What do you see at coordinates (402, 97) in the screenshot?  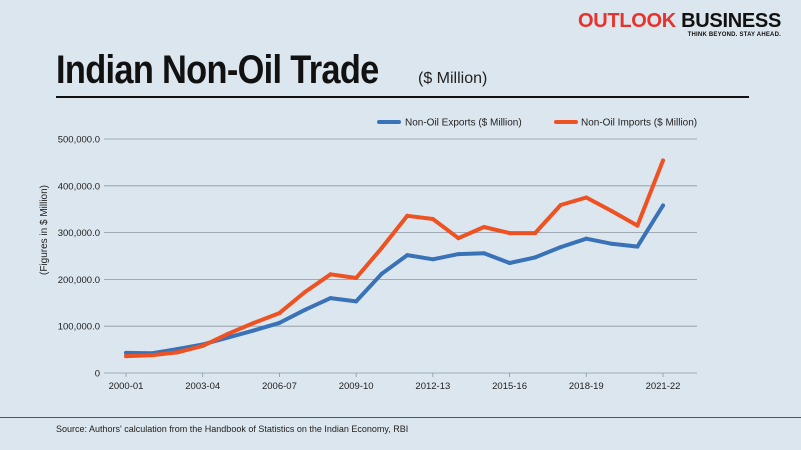 I see `title-rule` at bounding box center [402, 97].